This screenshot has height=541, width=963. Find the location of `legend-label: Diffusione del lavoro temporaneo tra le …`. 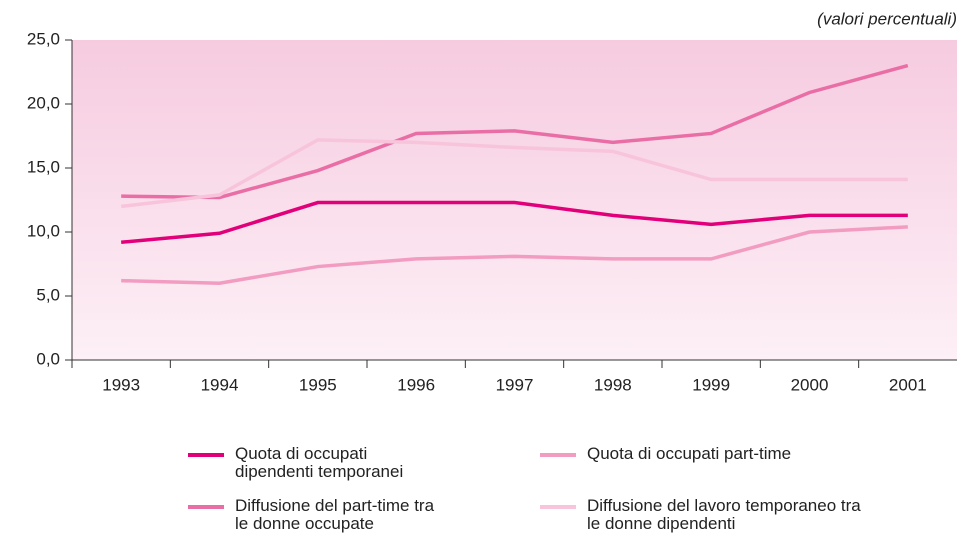

legend-label: Diffusione del lavoro temporaneo tra le … is located at coordinates (724, 514).